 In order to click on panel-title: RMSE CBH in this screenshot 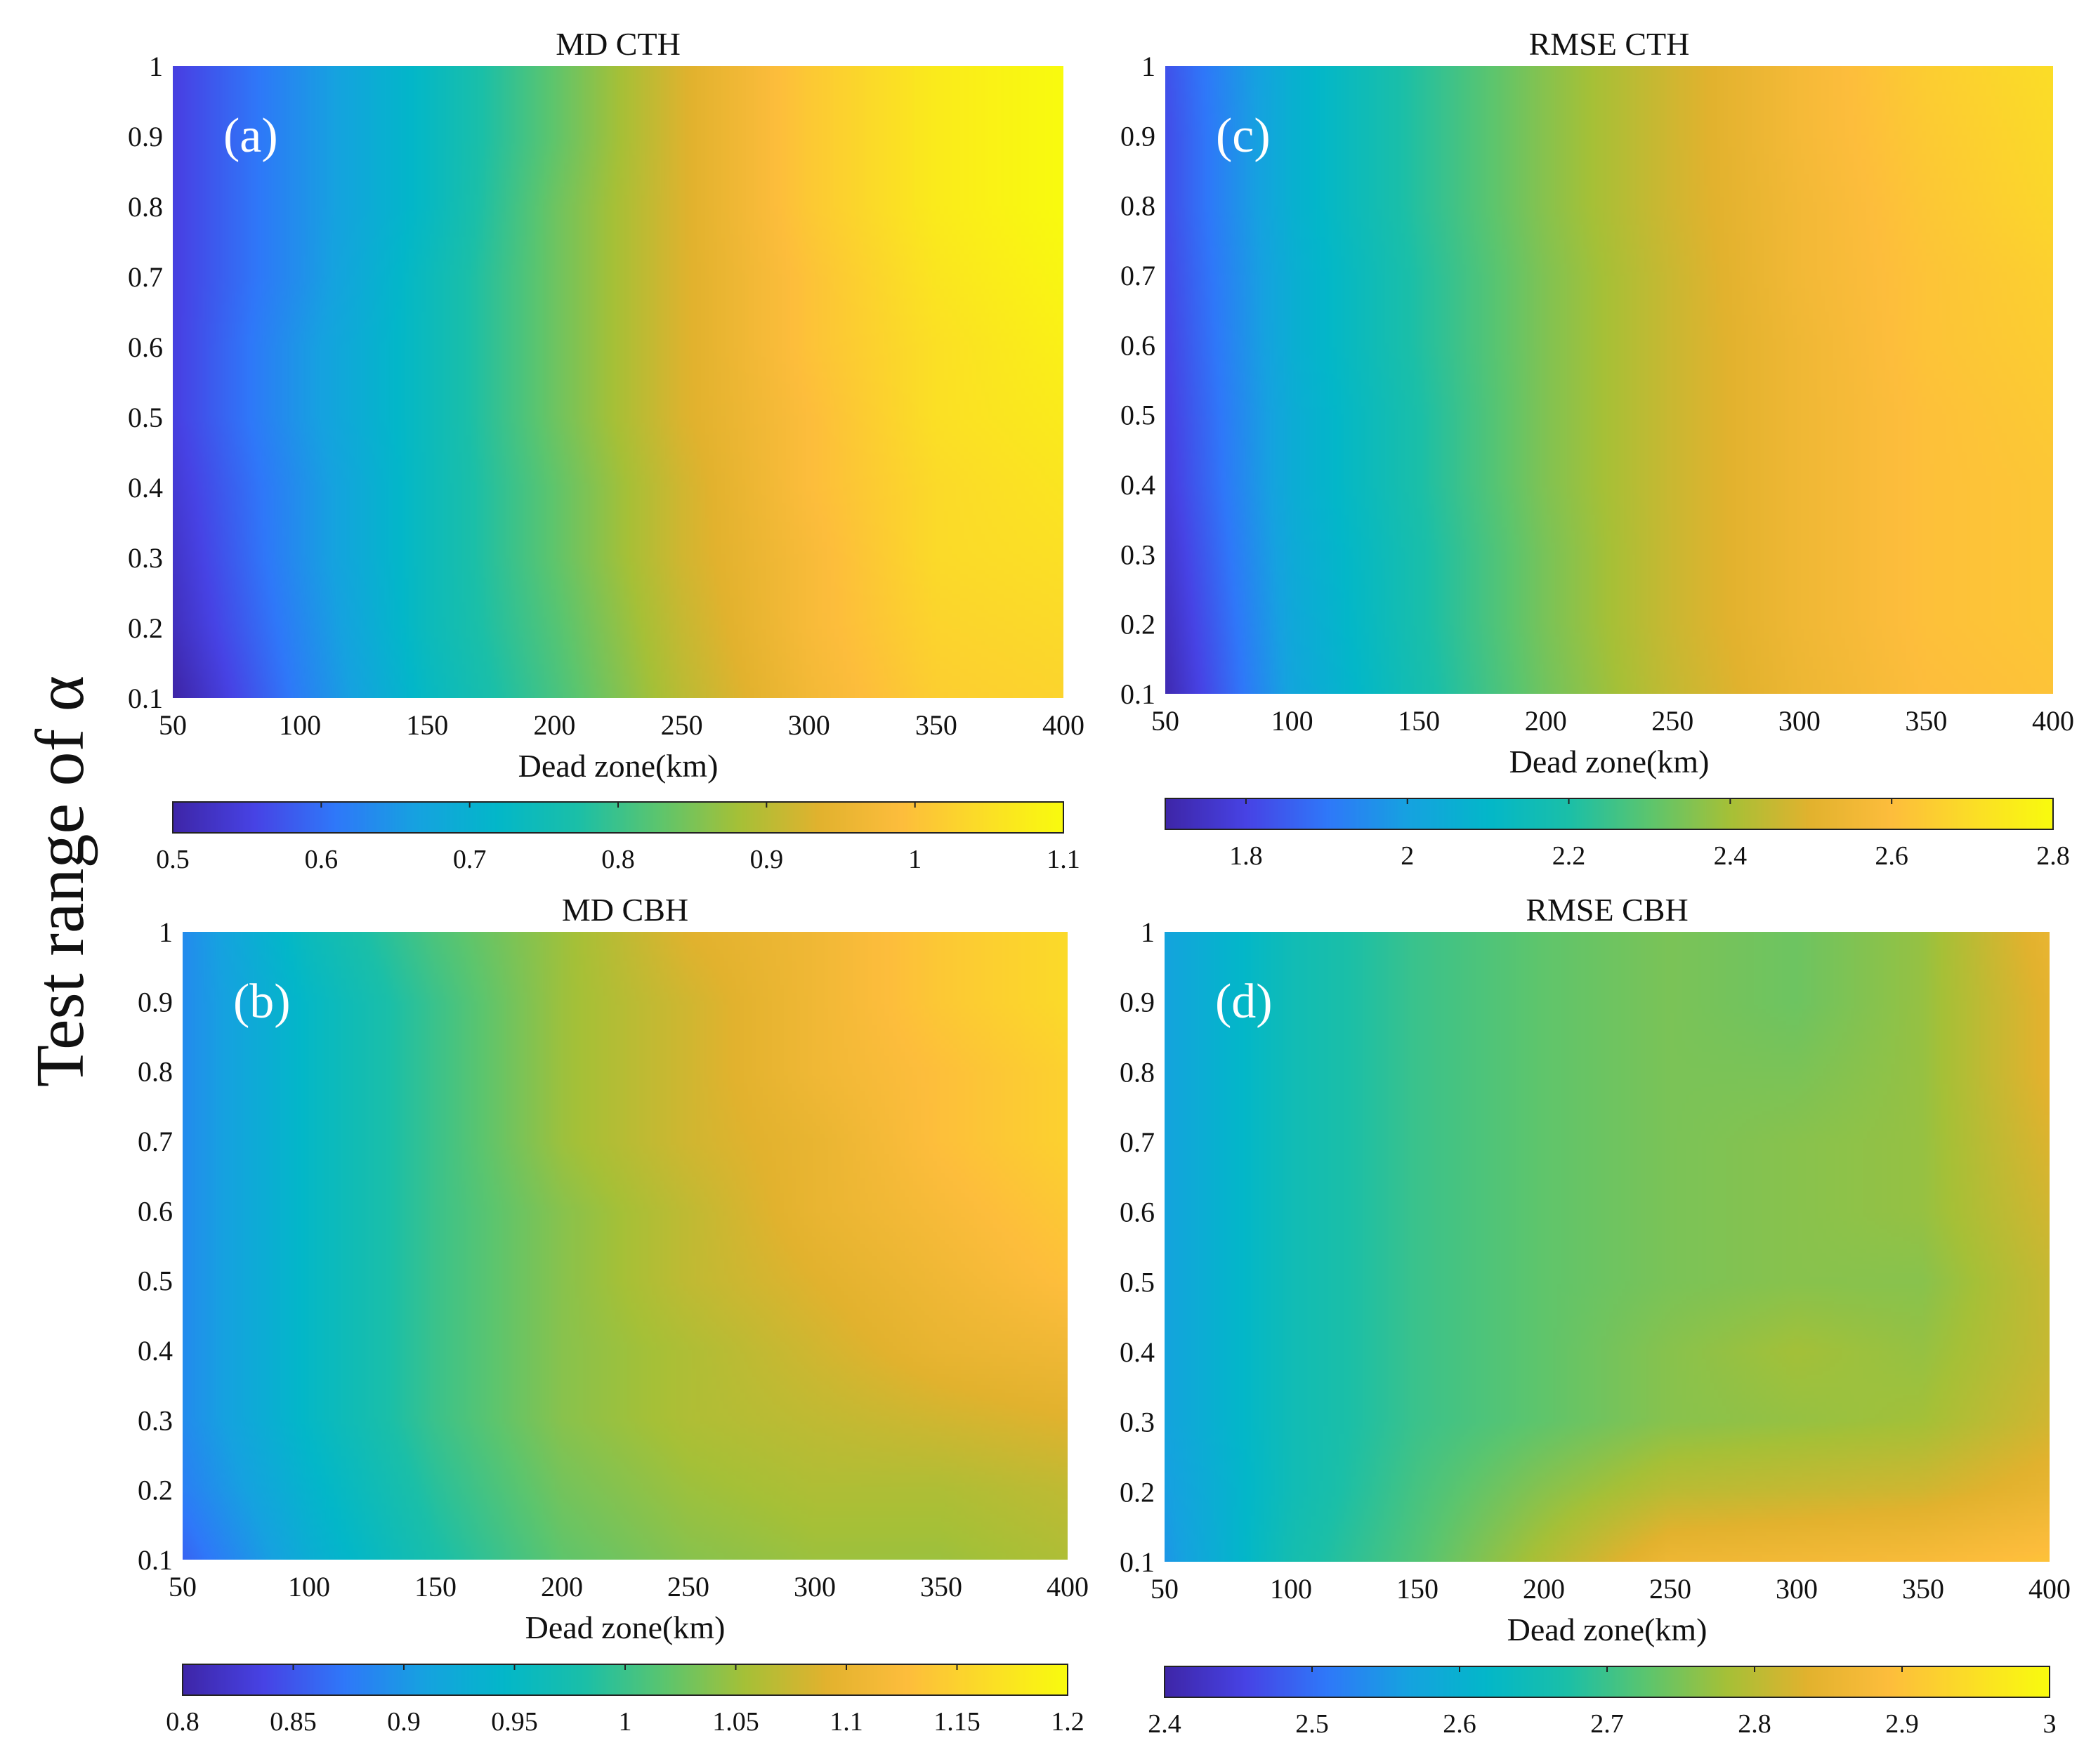, I will do `click(1607, 910)`.